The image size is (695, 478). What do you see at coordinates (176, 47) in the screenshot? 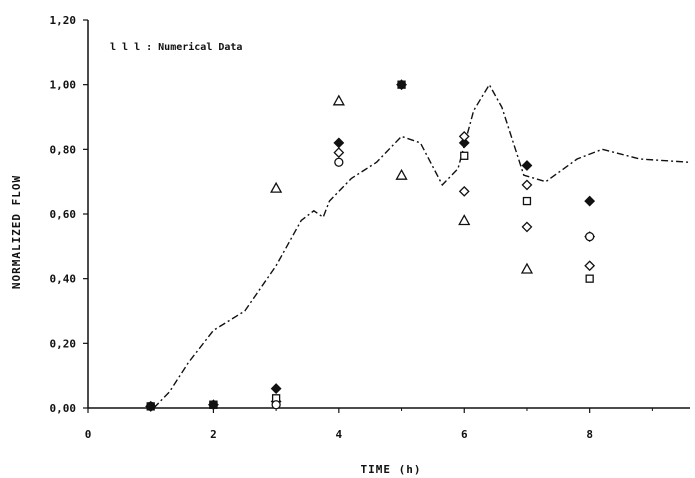
I see `annotation: l l l : Numerical Data` at bounding box center [176, 47].